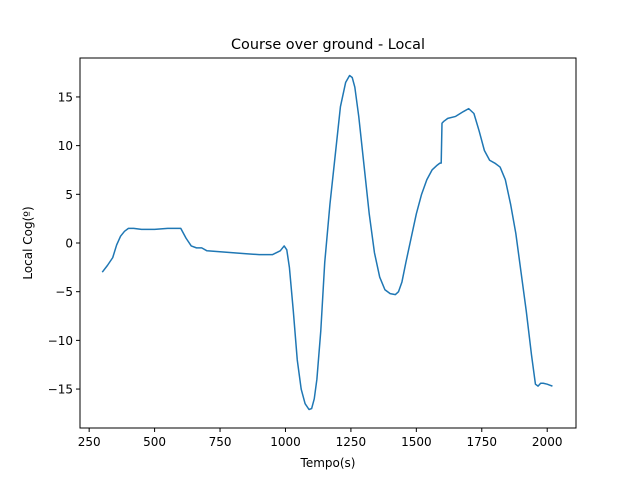 The image size is (640, 480). I want to click on x-axis-ticks: 250 500 750 1000 1250 1500 1750 2000, so click(320, 438).